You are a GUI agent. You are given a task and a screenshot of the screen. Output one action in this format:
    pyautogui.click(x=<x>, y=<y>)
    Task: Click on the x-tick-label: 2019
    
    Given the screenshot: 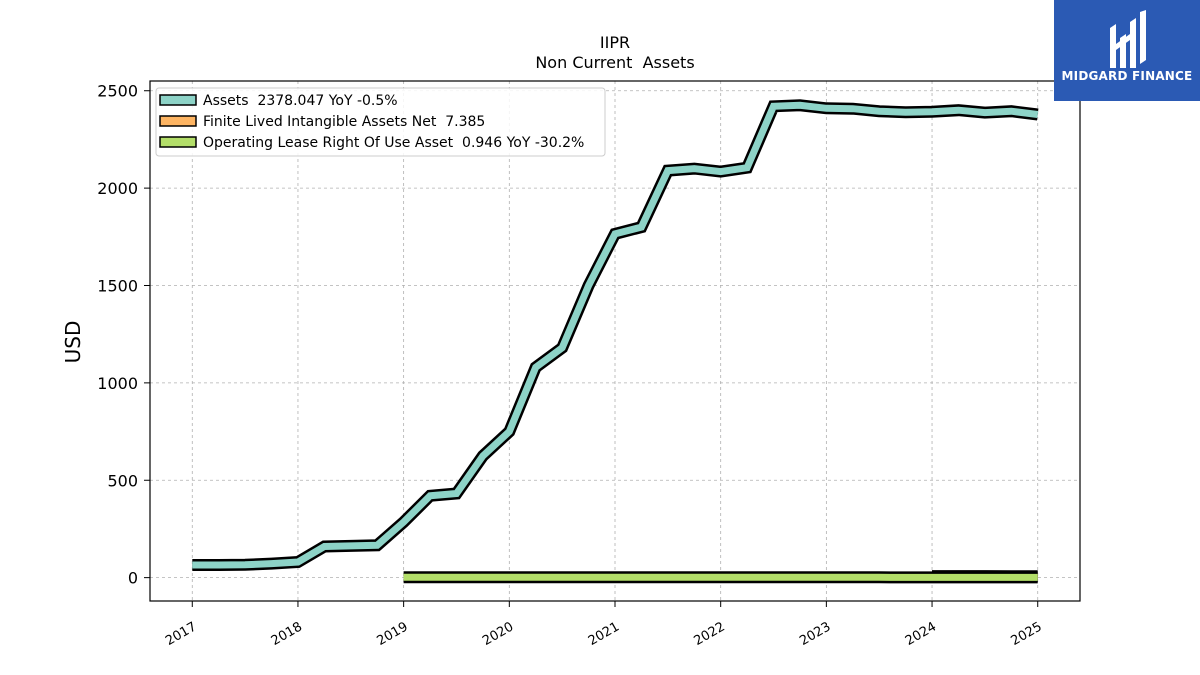 What is the action you would take?
    pyautogui.click(x=392, y=634)
    